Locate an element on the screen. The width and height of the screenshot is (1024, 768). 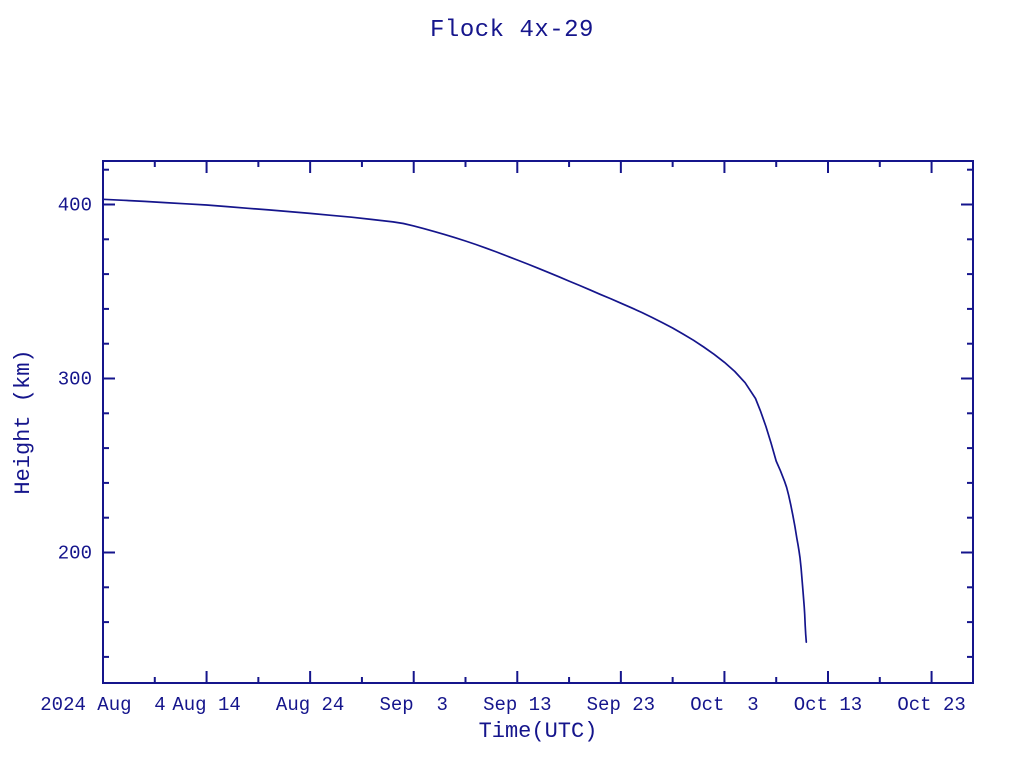
y-axis-label: Height (km) is located at coordinates (23, 422).